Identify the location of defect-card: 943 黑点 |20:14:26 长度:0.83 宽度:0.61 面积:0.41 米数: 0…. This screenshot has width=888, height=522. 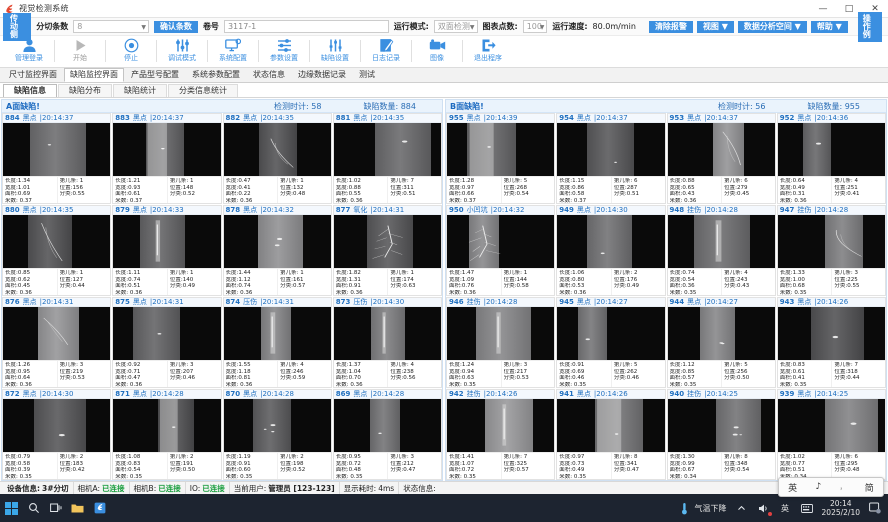
(831, 342).